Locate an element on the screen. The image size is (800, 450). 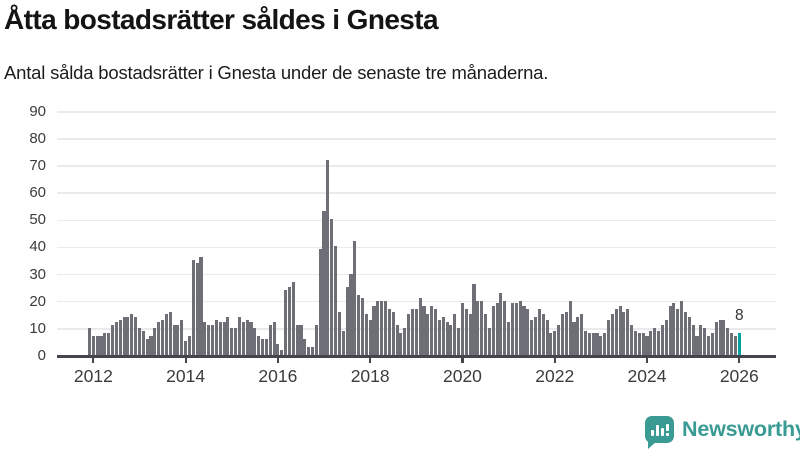
y-axis-tick-label: 50 is located at coordinates (37, 220).